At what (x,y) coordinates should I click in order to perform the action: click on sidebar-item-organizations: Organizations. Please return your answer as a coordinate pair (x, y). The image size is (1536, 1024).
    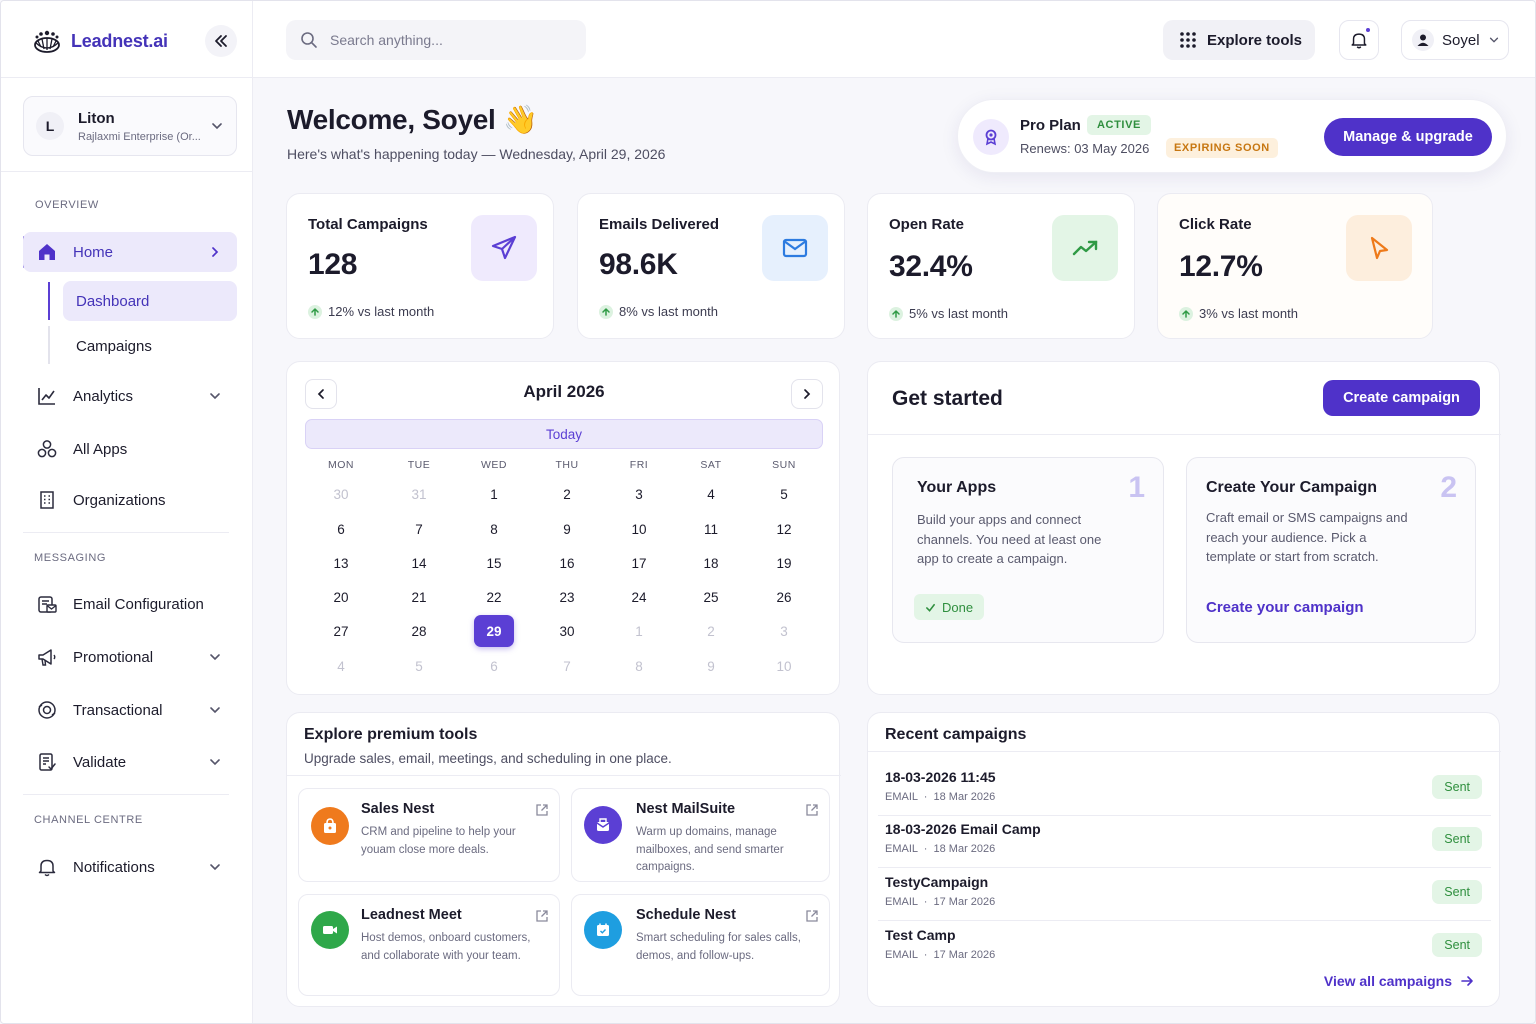
    Looking at the image, I should click on (130, 500).